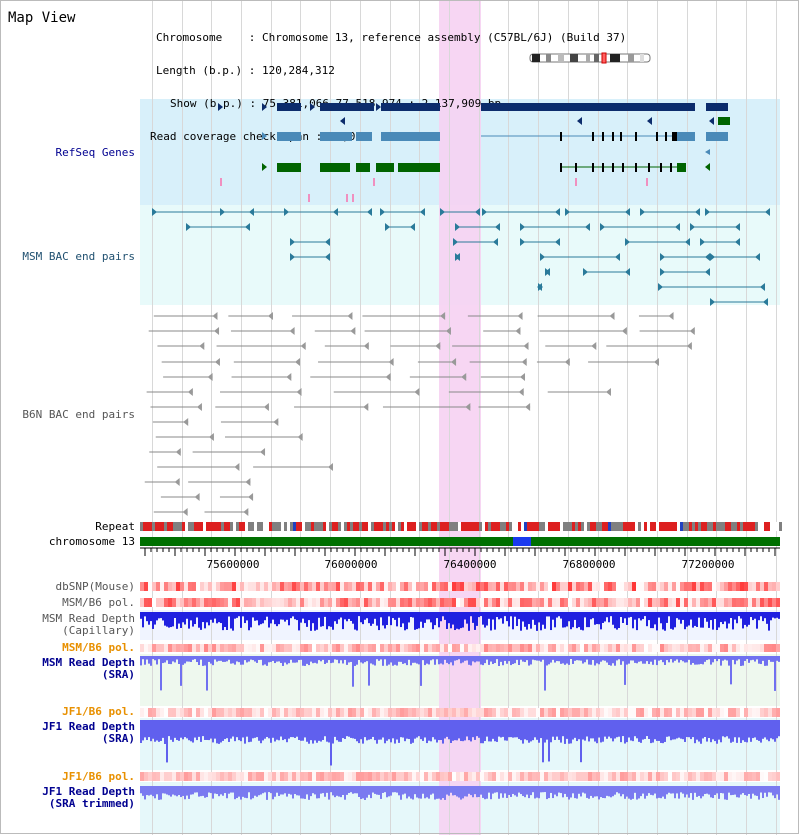  Describe the element at coordinates (98, 602) in the screenshot. I see `track-label-msm-b6-pol-1: MSM/B6 pol.` at that location.